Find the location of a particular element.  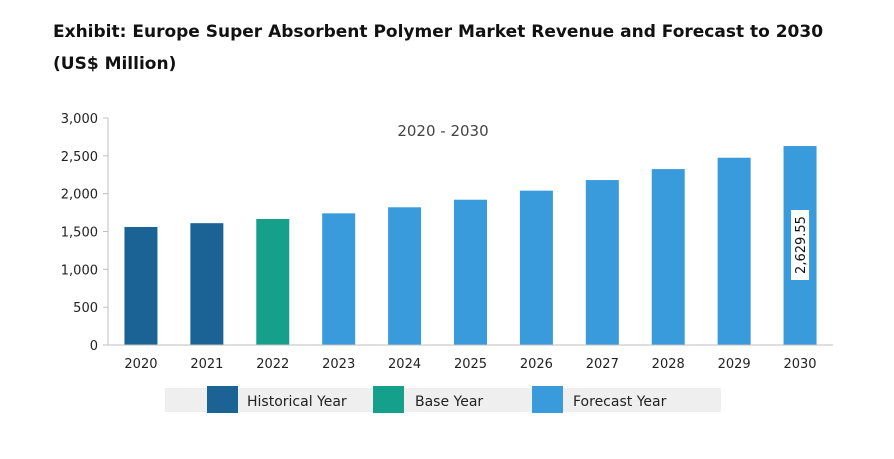

bar-2025 is located at coordinates (470, 272).